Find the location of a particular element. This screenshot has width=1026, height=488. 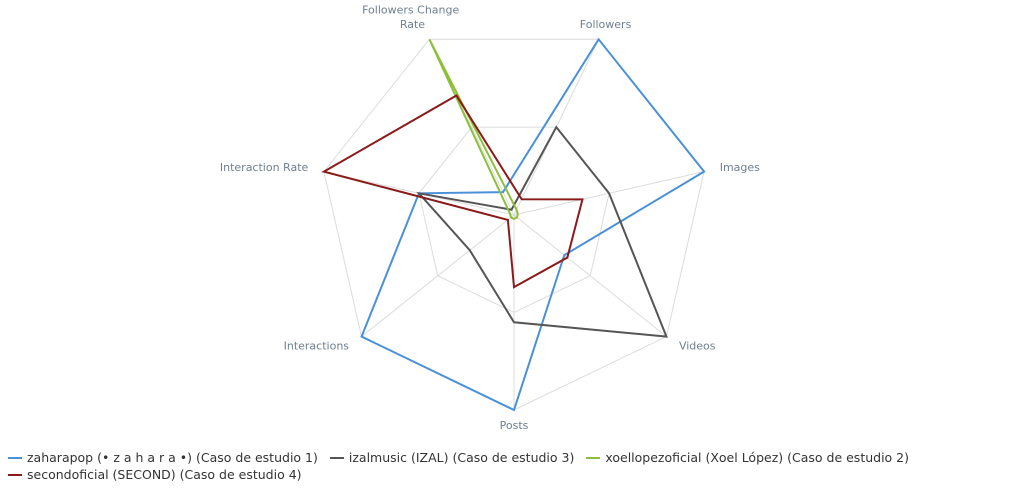

legend-item: izalmusic (IZAL) (Caso de estudio 3) is located at coordinates (452, 457).